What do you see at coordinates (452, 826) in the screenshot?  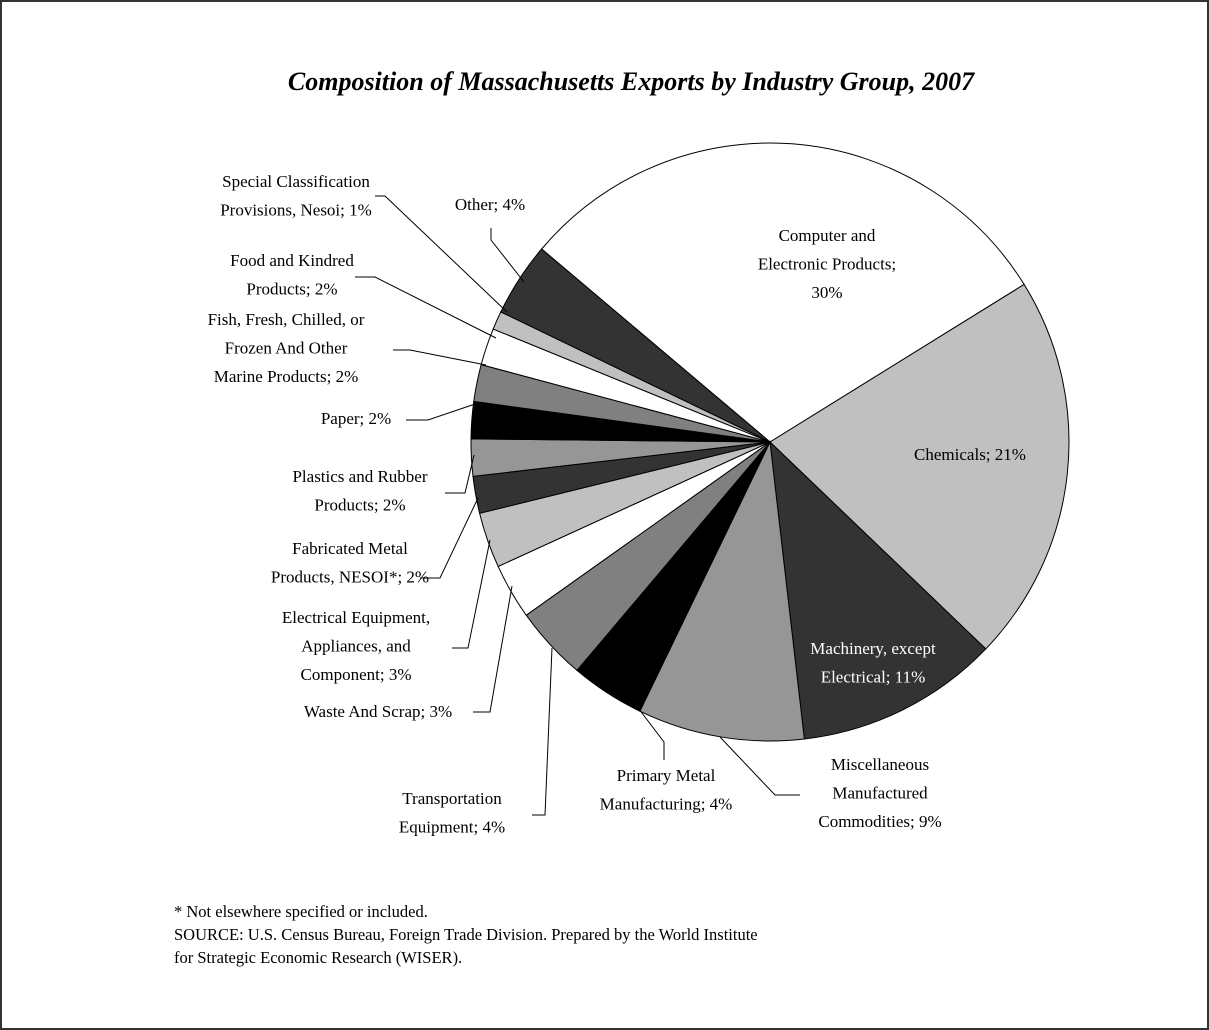 I see `slice-label: Equipment; 4%` at bounding box center [452, 826].